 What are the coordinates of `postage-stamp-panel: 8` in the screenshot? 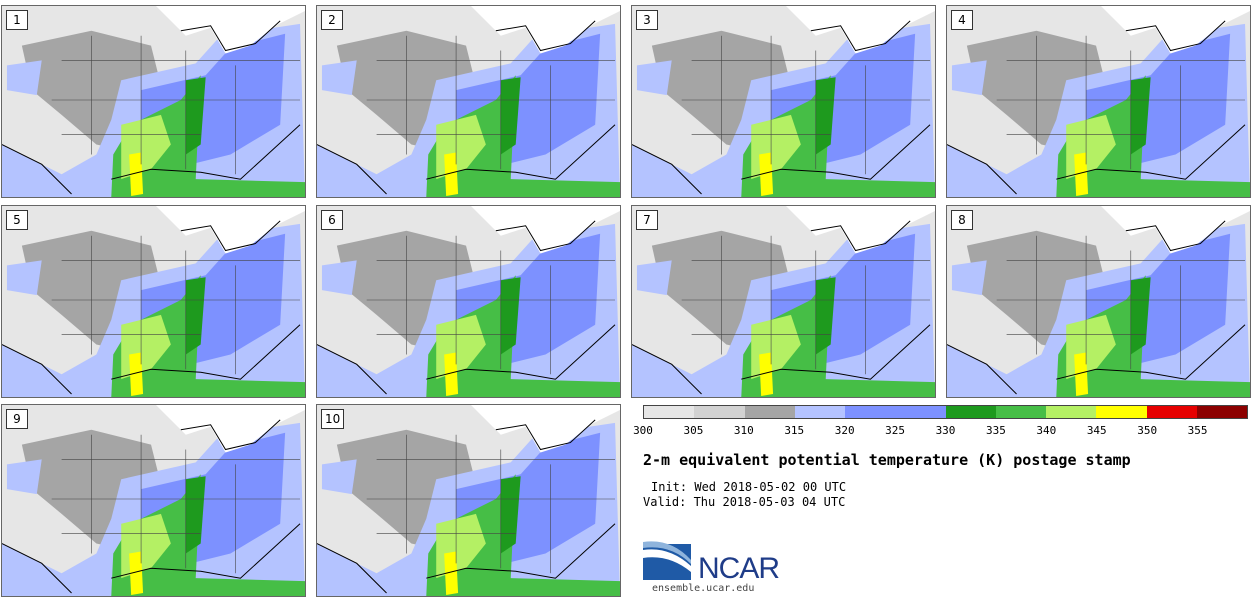 It's located at (1098, 301).